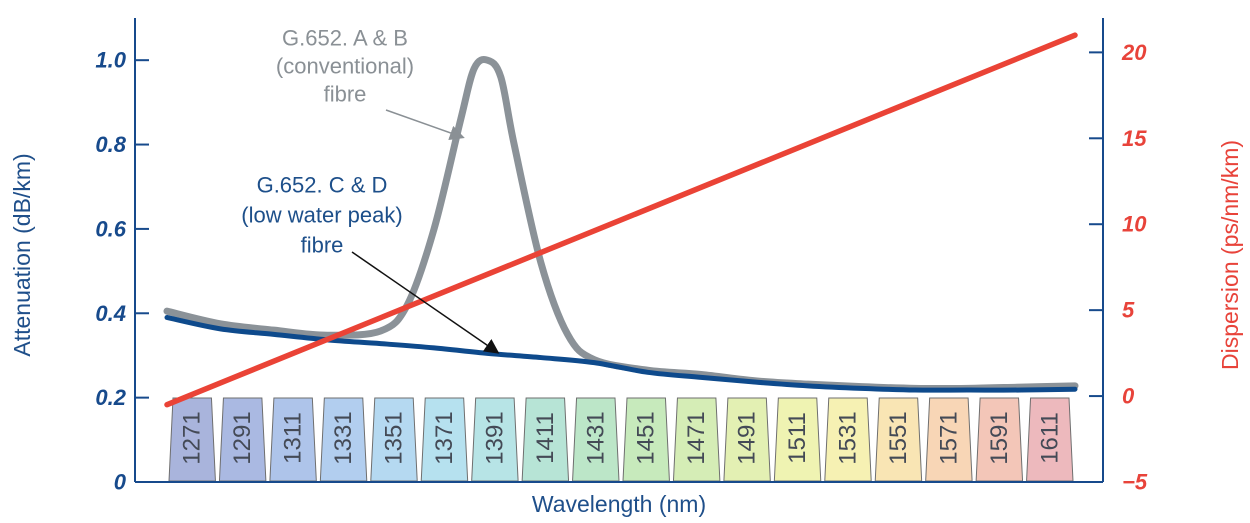  I want to click on cwdm-channel-label: 1331, so click(343, 437).